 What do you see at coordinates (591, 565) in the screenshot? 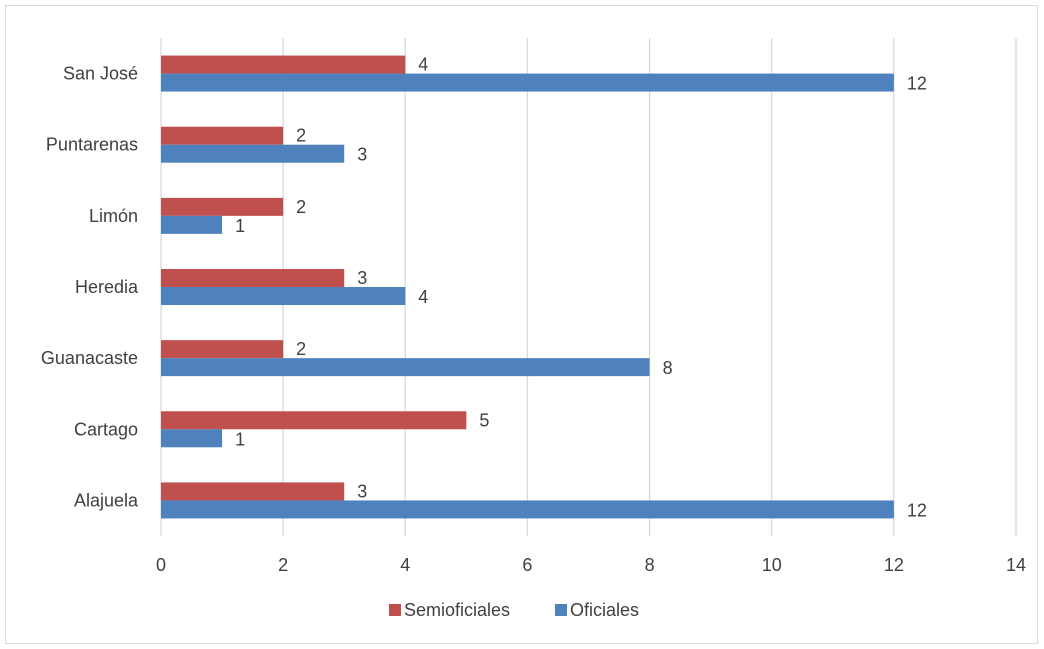
I see `x-tick-labels: 0 2 4 6 8 10 12 14` at bounding box center [591, 565].